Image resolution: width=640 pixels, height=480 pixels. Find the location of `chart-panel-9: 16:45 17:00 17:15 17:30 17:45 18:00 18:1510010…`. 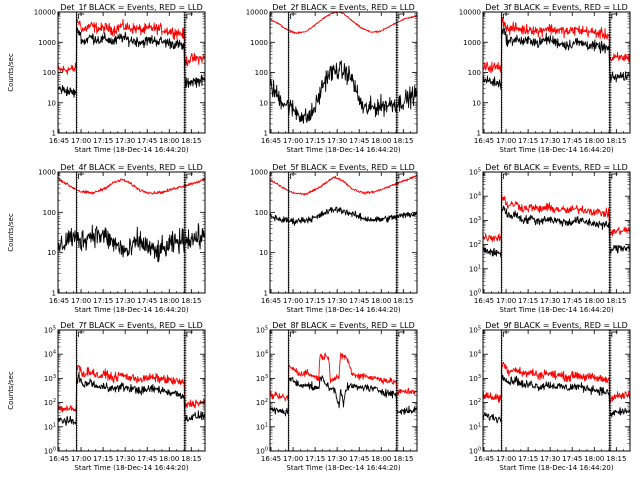

chart-panel-9: 16:45 17:00 17:15 17:30 17:45 18:00 18:1510010… is located at coordinates (550, 396).